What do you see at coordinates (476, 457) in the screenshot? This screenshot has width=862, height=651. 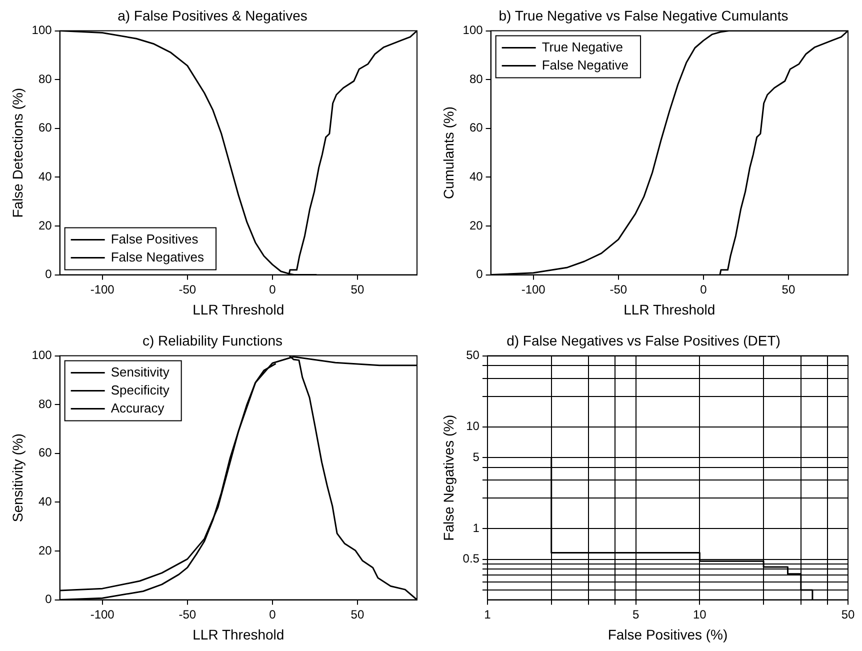 I see `y-tick-label: 5` at bounding box center [476, 457].